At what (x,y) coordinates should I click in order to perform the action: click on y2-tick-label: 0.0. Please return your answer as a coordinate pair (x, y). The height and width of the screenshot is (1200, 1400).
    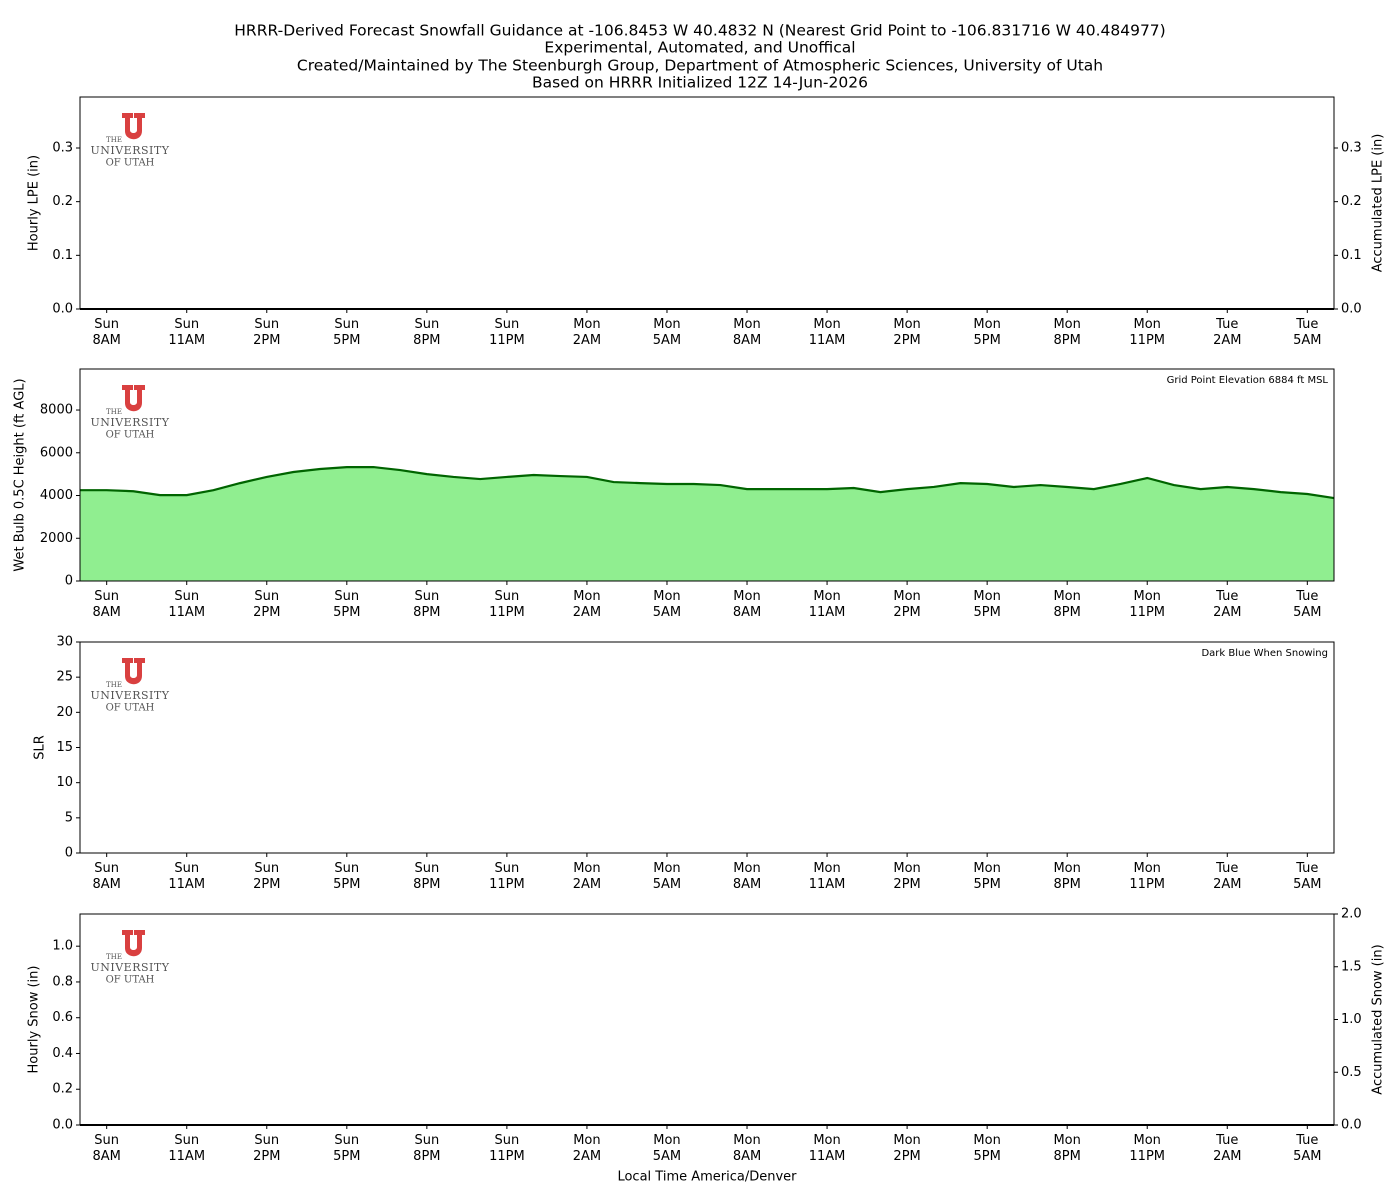
    Looking at the image, I should click on (1351, 1125).